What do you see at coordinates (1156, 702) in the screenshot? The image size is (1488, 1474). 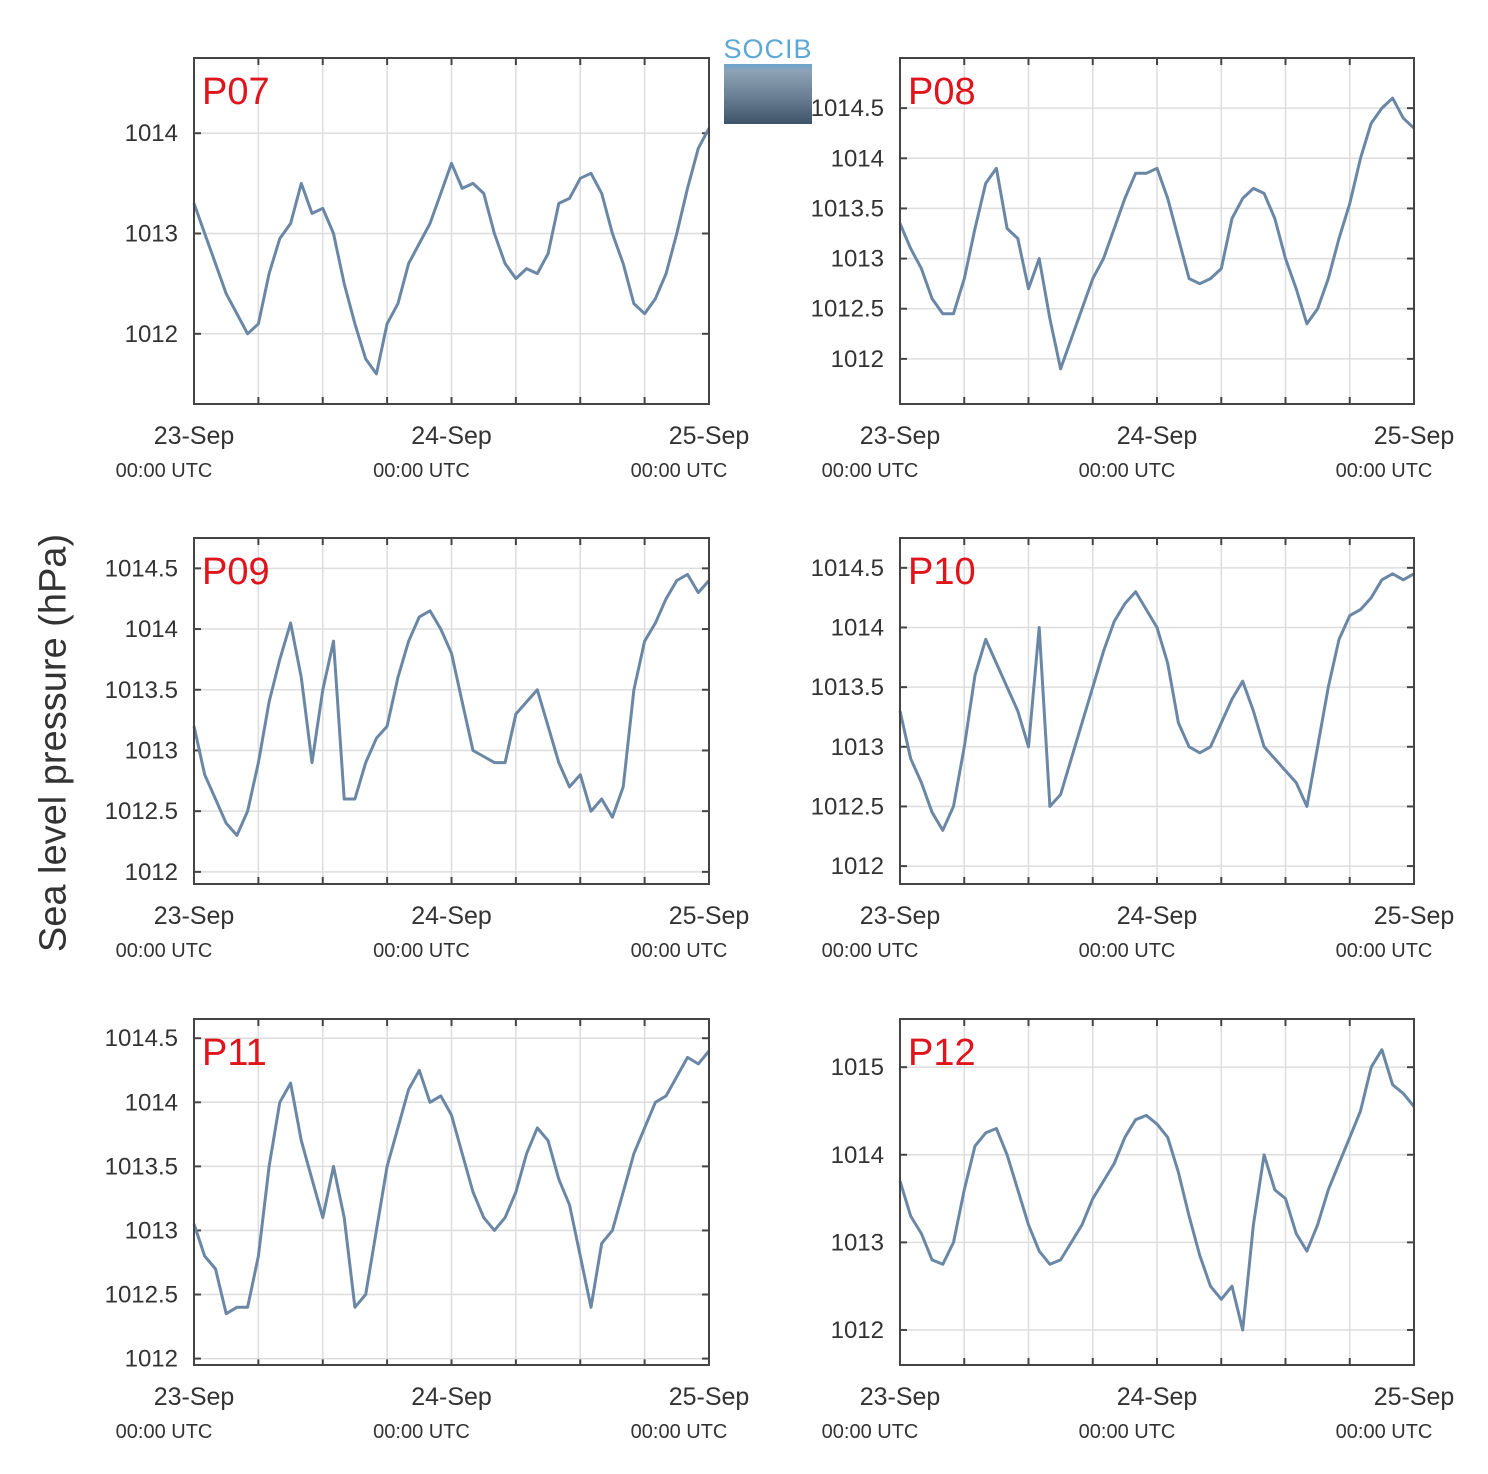 I see `series-line-p10` at bounding box center [1156, 702].